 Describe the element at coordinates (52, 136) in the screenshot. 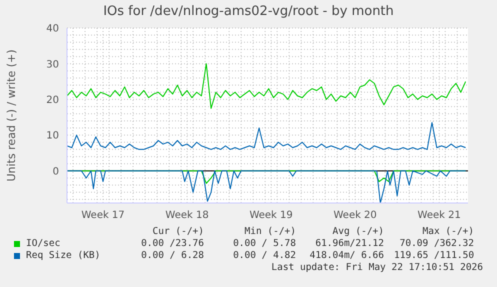

I see `y-tick-label: 10` at that location.